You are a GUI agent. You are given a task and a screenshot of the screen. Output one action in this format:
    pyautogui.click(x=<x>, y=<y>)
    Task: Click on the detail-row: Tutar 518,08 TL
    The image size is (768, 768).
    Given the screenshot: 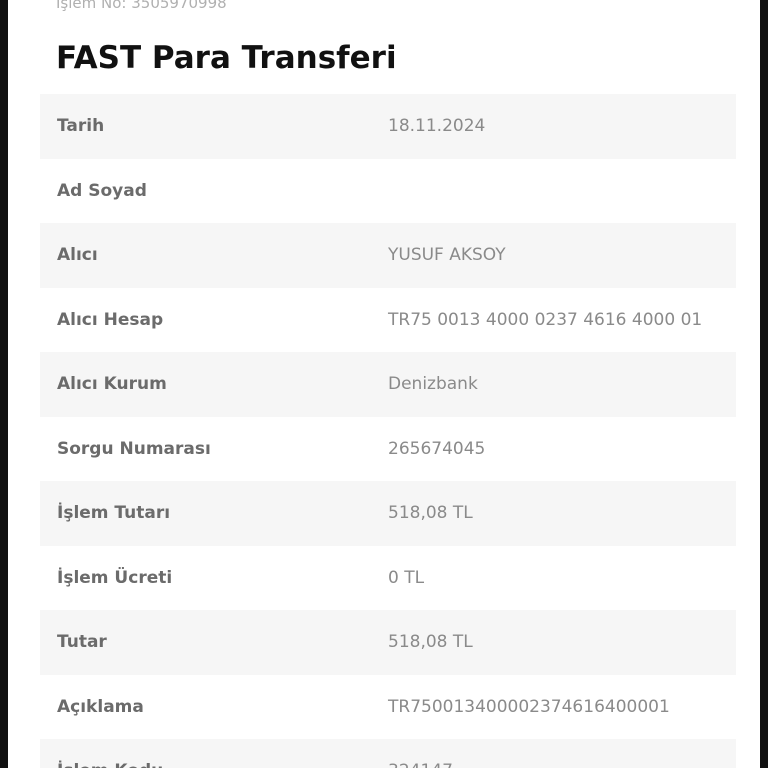 What is the action you would take?
    pyautogui.click(x=388, y=642)
    